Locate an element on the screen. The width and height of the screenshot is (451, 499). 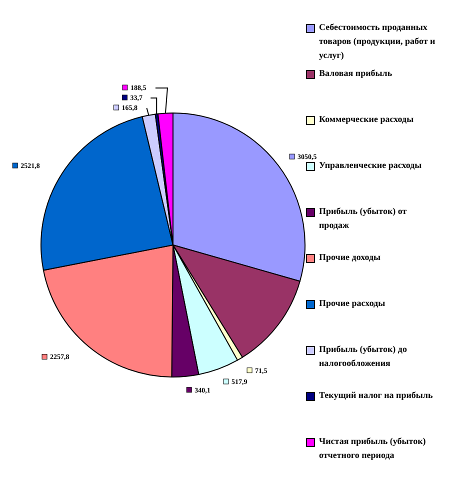
legend-label: Прибыль (убыток) от продаж is located at coordinates (363, 218).